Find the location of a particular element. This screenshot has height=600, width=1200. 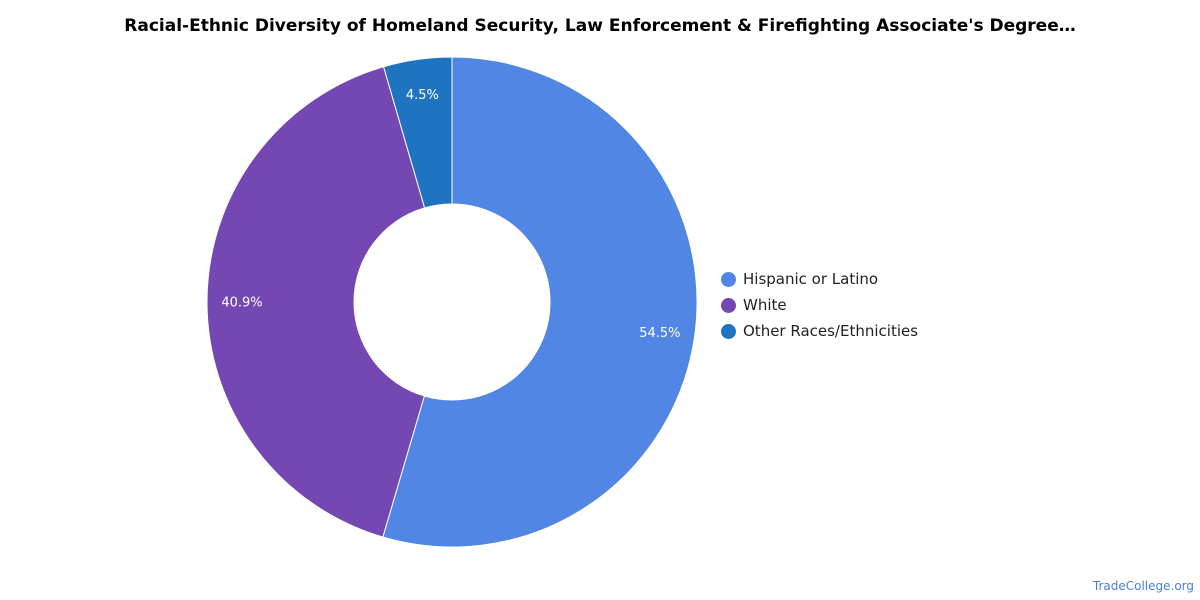

site-watermark: TradeCollege.org is located at coordinates (1143, 586).